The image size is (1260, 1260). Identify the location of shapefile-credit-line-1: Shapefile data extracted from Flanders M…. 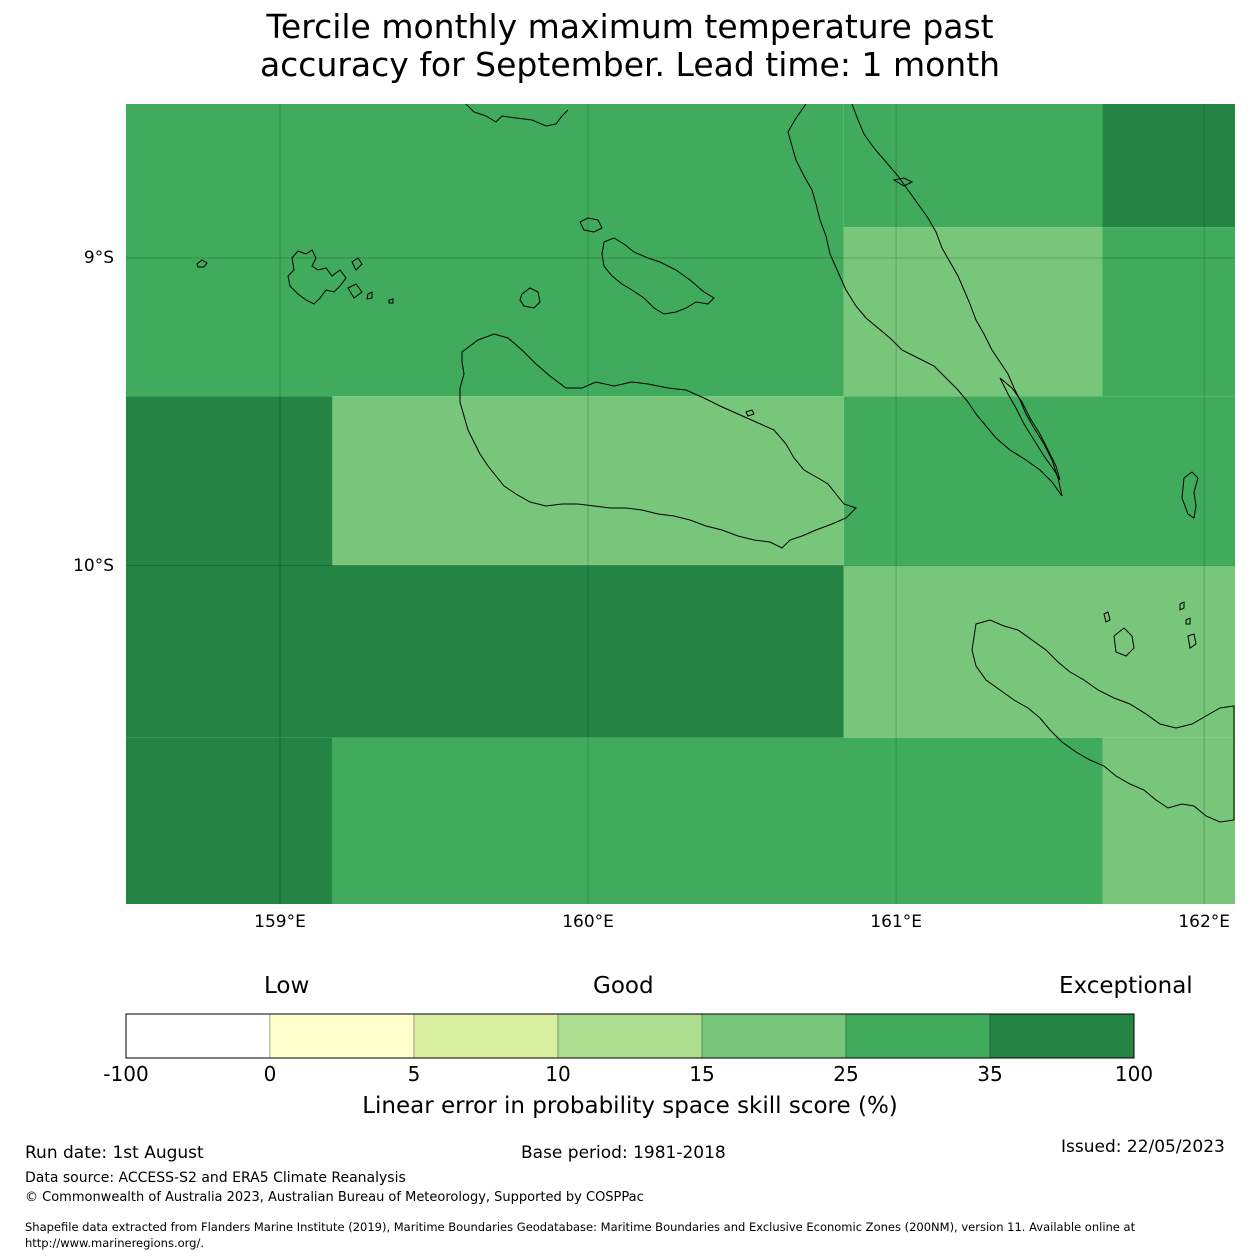
(580, 1227).